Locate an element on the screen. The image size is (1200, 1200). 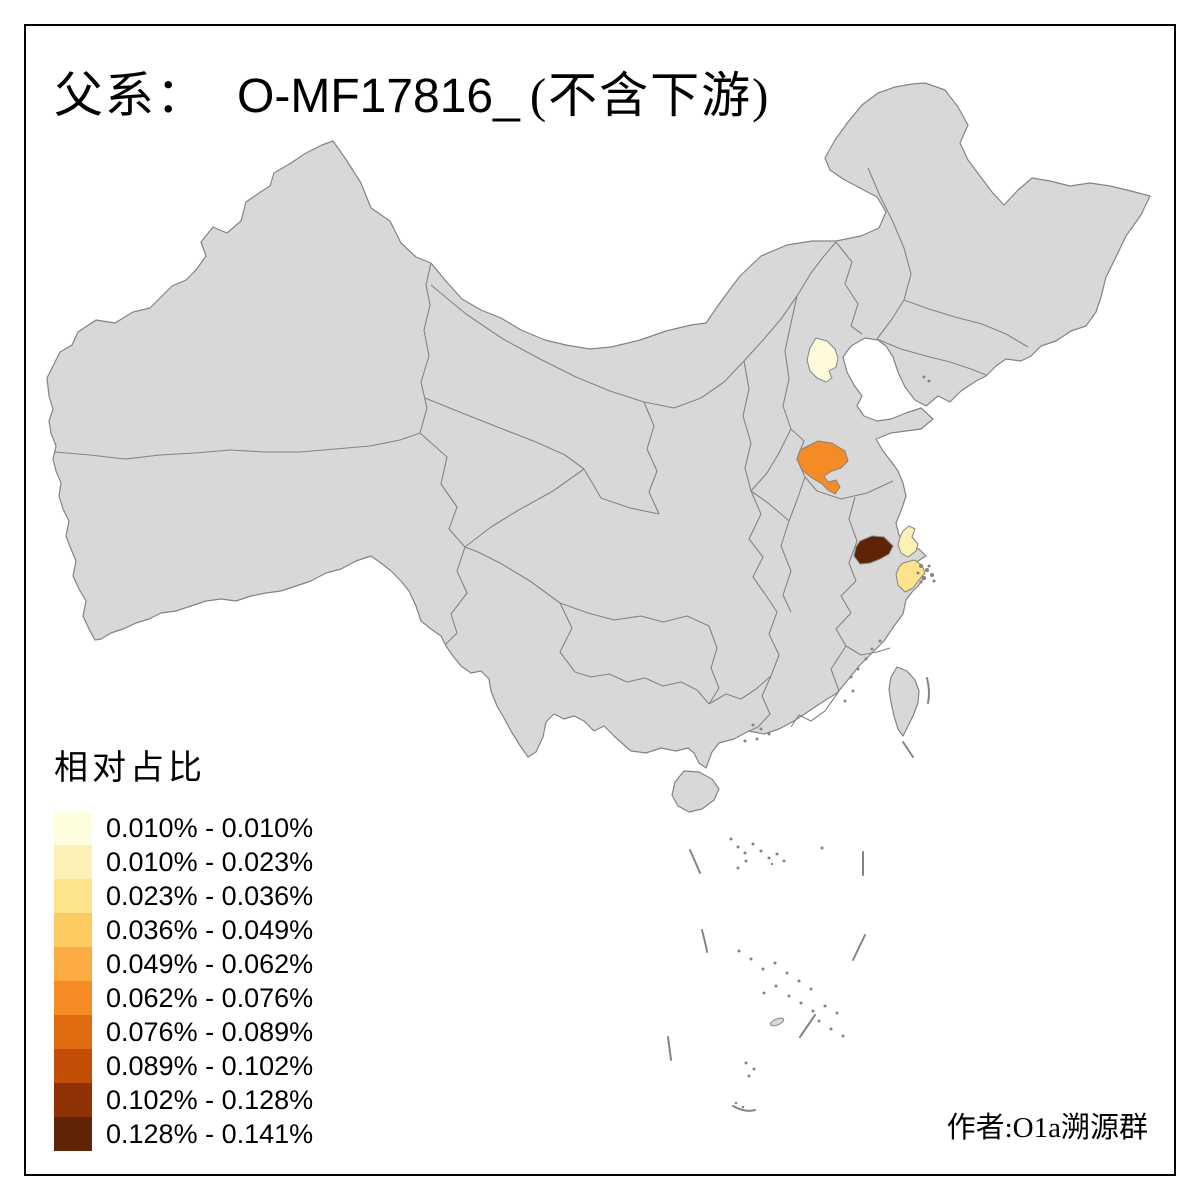
legend-row: 0.128% - 0.141% is located at coordinates (183, 1134).